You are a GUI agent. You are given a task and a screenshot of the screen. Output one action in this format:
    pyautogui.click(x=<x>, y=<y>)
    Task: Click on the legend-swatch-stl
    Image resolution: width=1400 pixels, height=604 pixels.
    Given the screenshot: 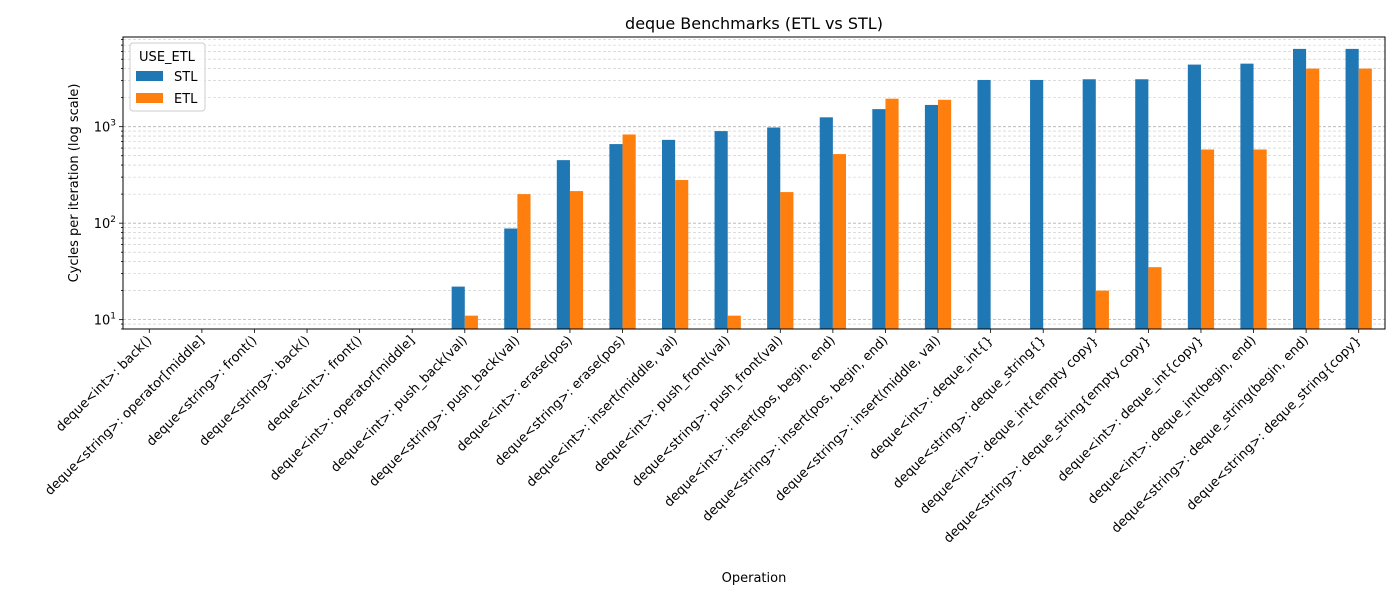 What is the action you would take?
    pyautogui.click(x=149, y=76)
    